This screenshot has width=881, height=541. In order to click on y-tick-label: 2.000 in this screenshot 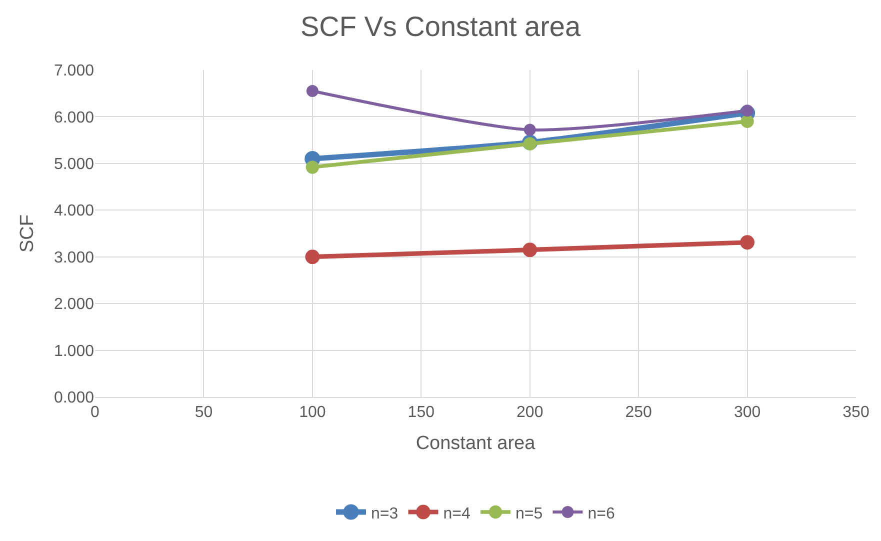, I will do `click(74, 305)`.